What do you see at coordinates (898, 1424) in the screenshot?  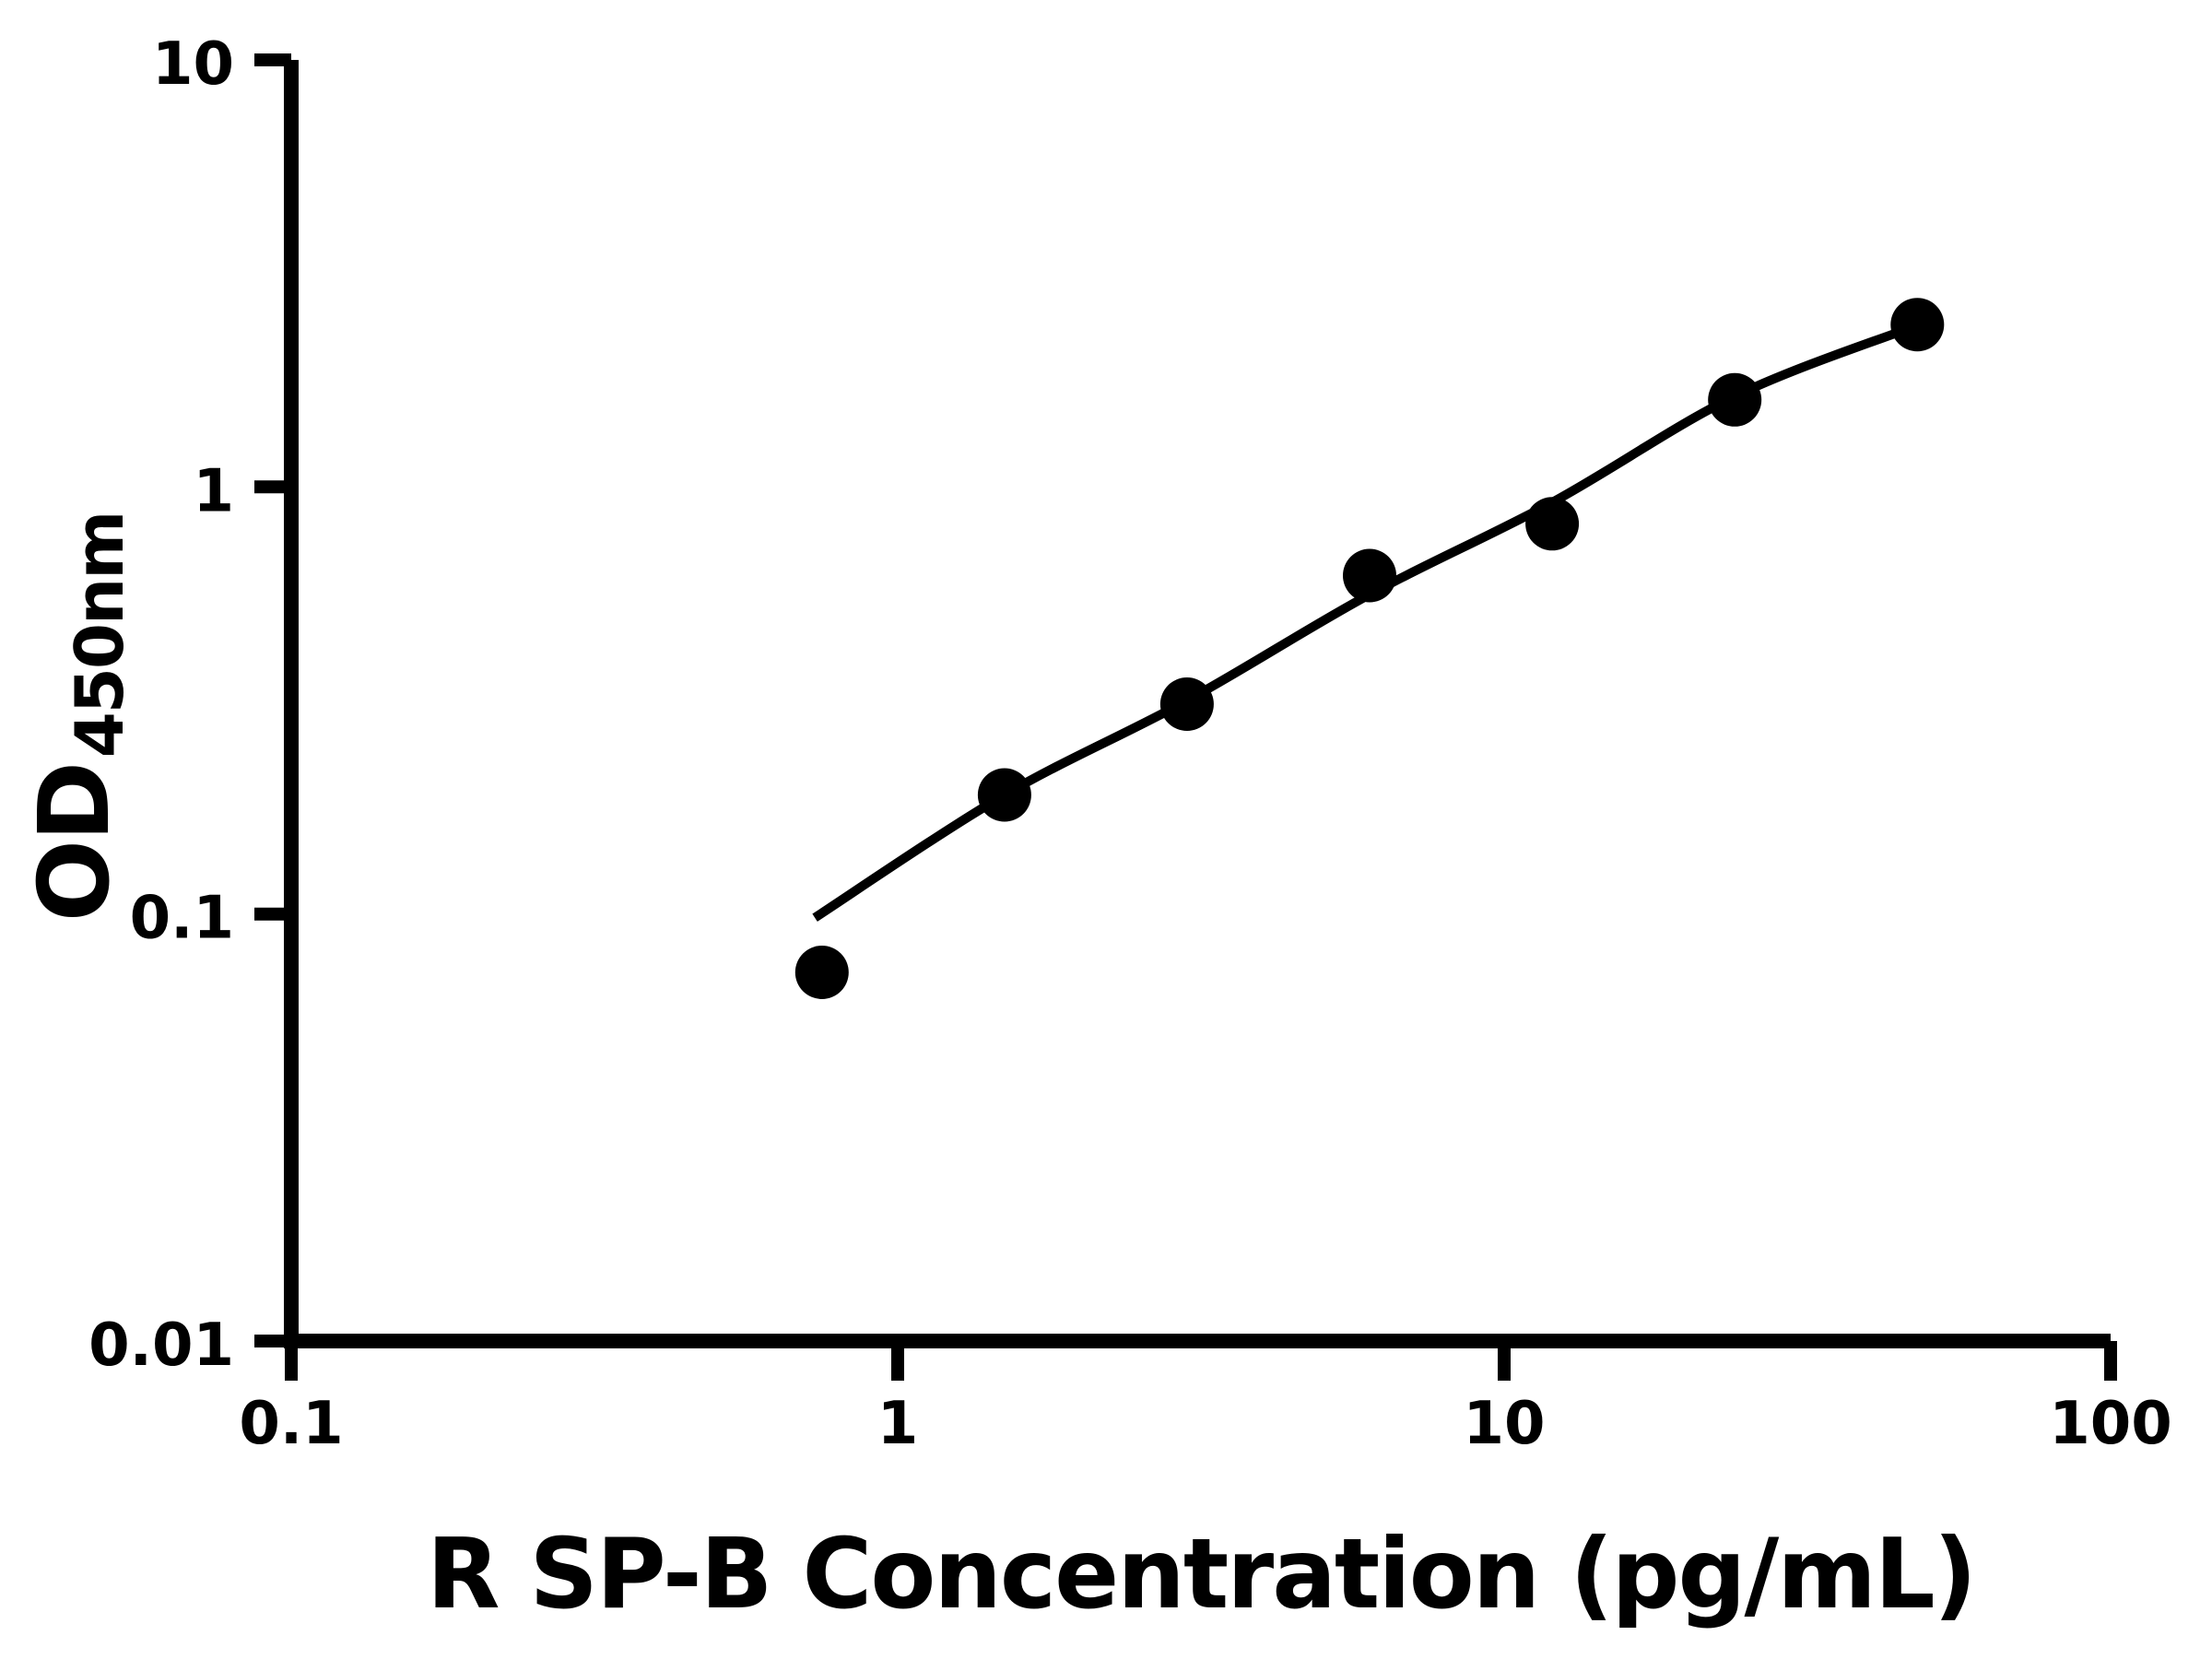 I see `x-tick-label: 1` at bounding box center [898, 1424].